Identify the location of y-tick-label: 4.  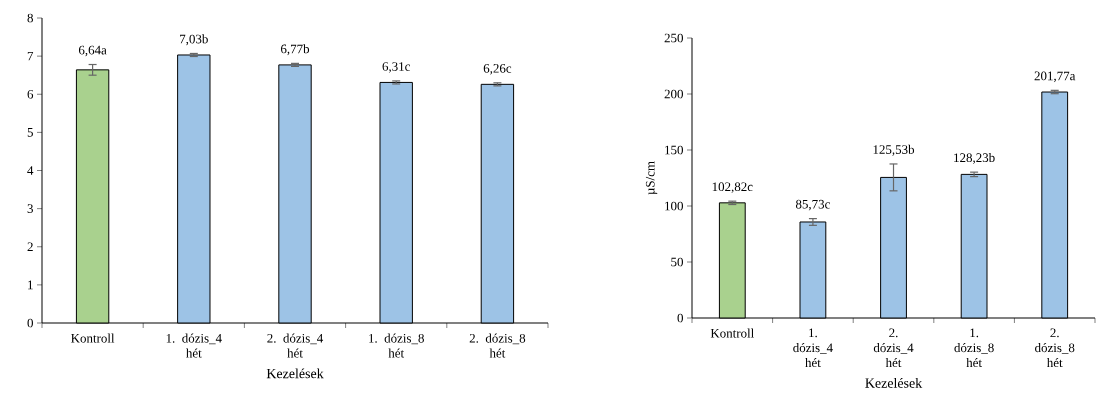
(30, 170).